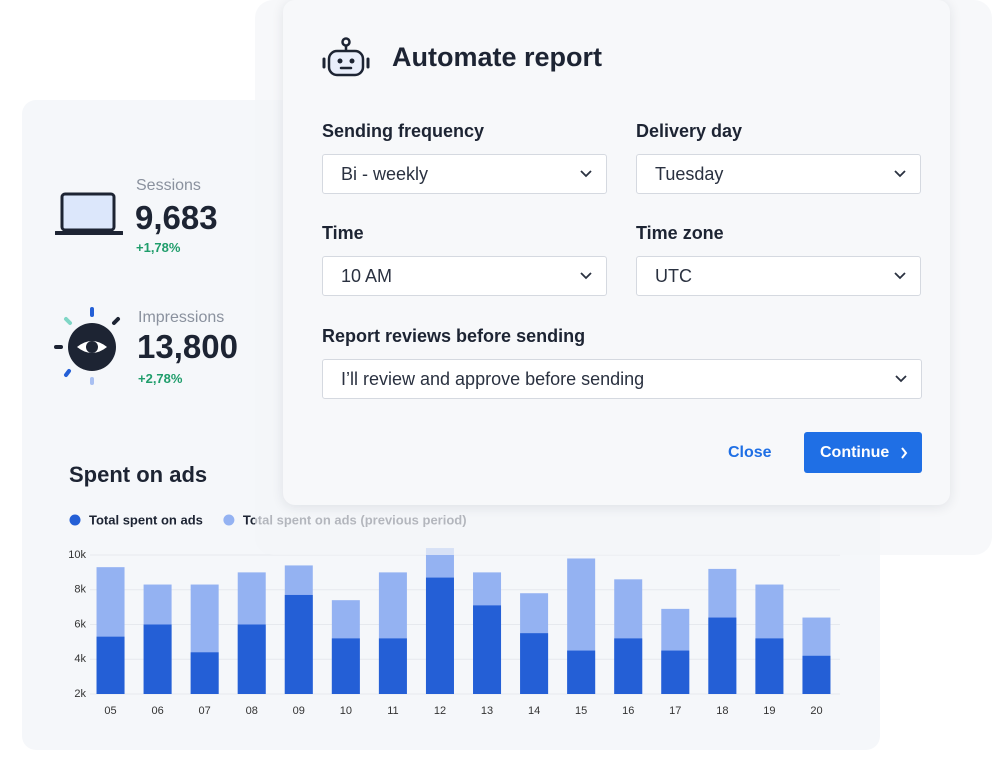 The image size is (992, 763). I want to click on dropdown: UTC, so click(778, 276).